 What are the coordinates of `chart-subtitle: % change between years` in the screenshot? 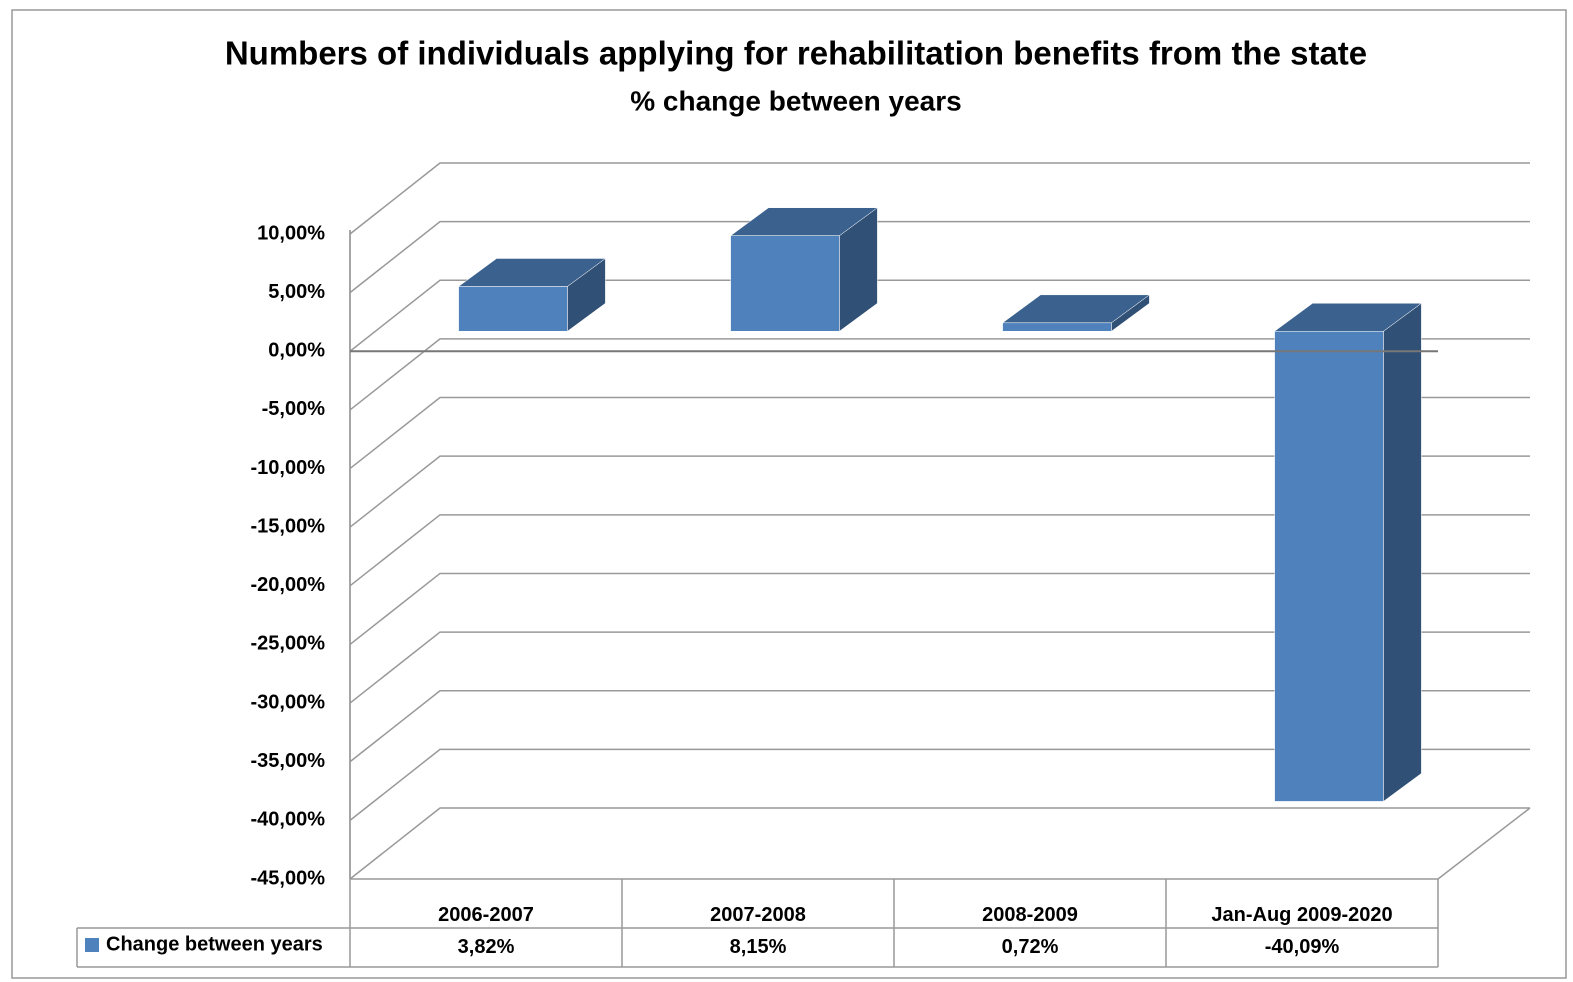 It's located at (795, 100).